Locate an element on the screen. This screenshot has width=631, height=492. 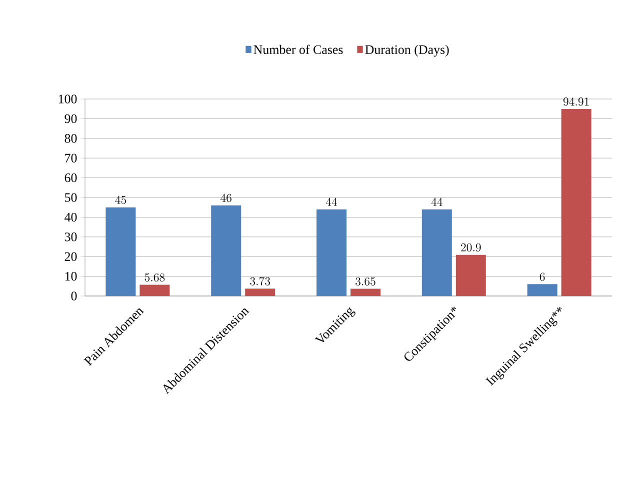
data-label: 45 is located at coordinates (120, 200).